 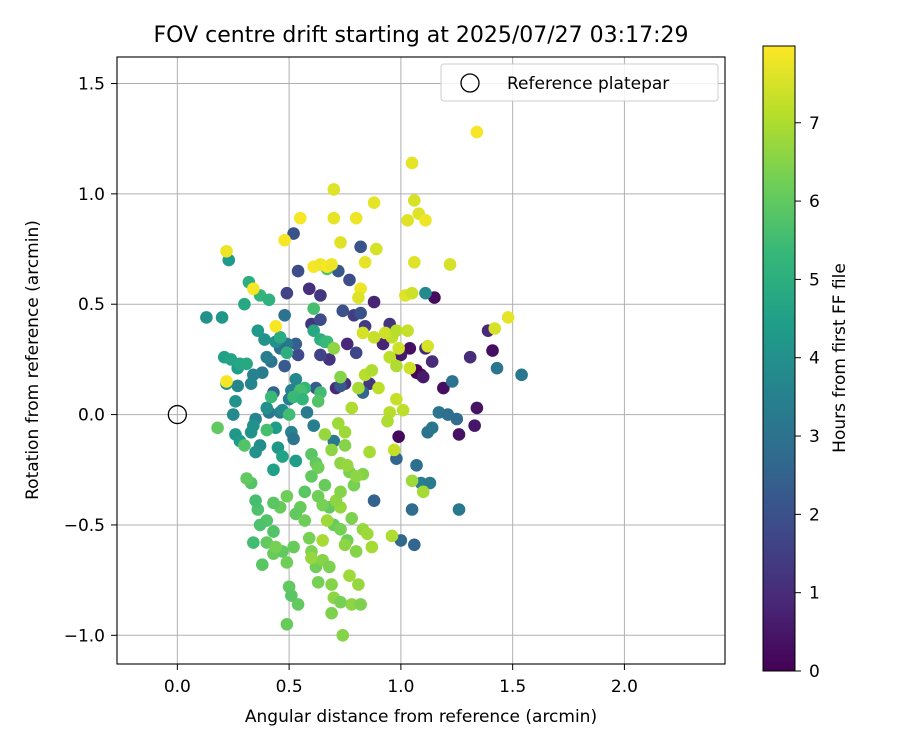 I want to click on y-tick-label: −1.0, so click(x=84, y=636).